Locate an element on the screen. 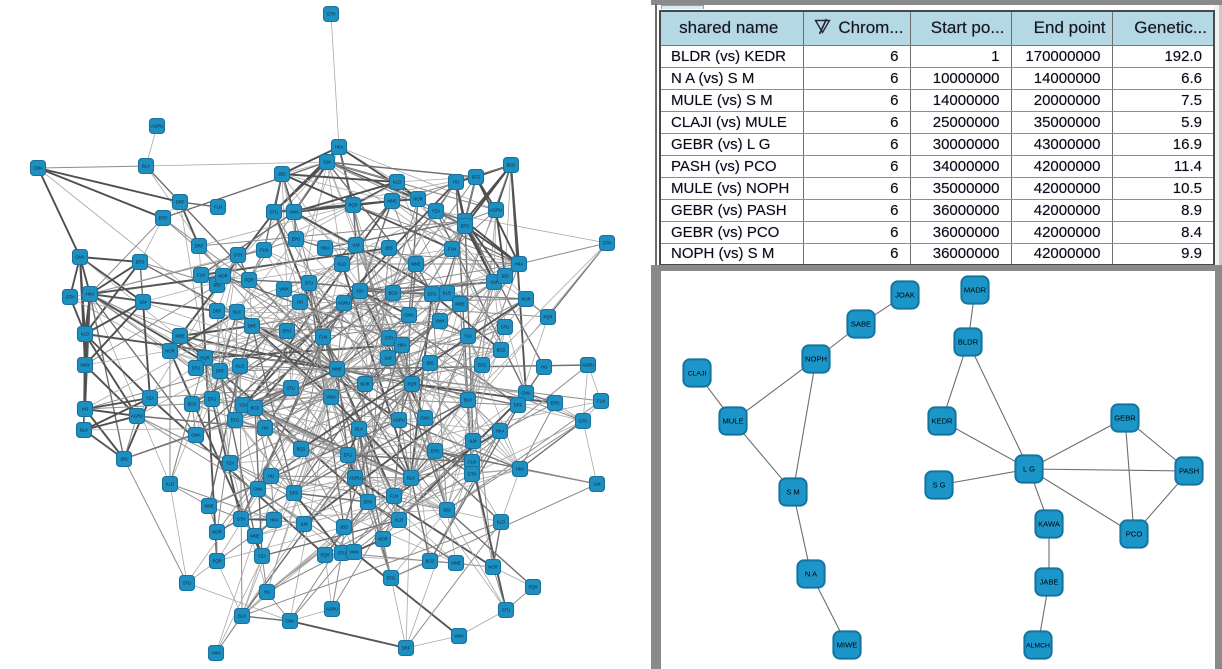 The image size is (1222, 669). svg-text: S G is located at coordinates (938, 485).